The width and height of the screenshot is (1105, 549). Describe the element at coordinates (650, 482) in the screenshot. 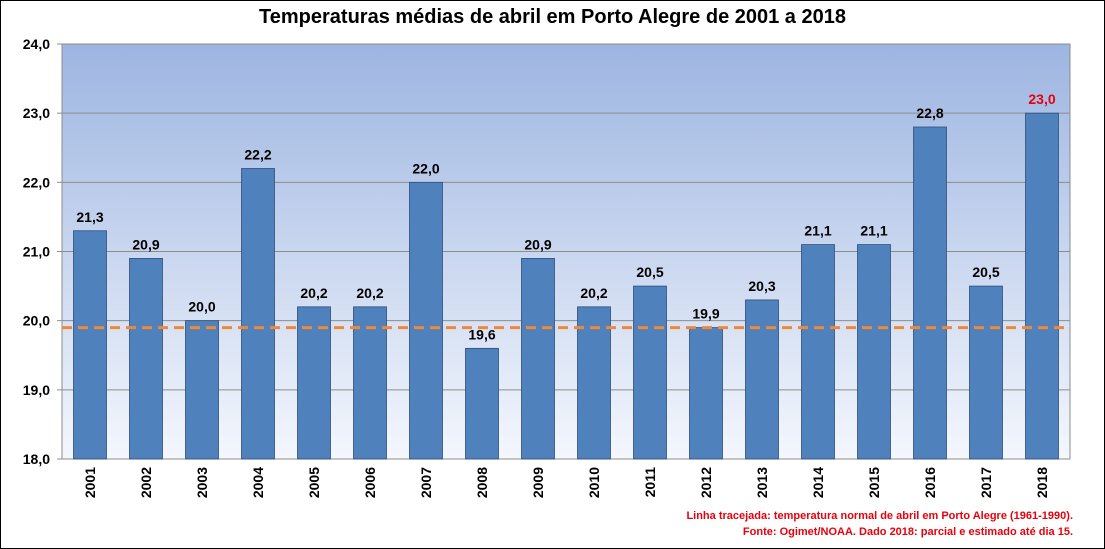

I see `x-tick-label: 2011` at that location.